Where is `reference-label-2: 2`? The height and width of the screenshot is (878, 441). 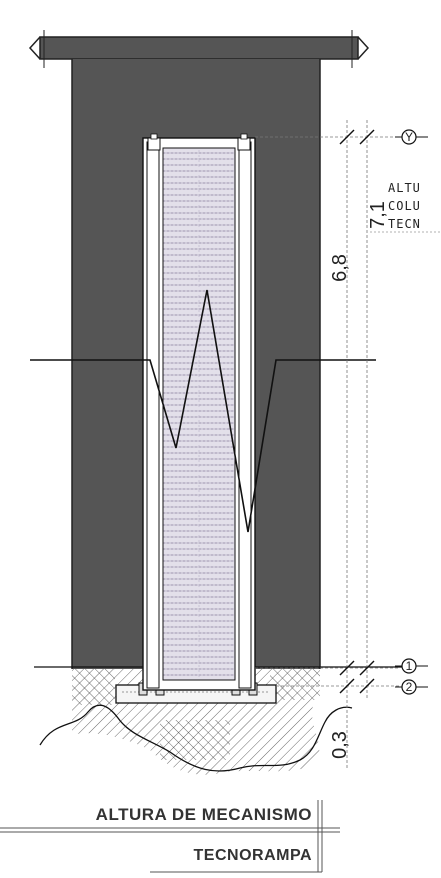
reference-label-2: 2 is located at coordinates (409, 687).